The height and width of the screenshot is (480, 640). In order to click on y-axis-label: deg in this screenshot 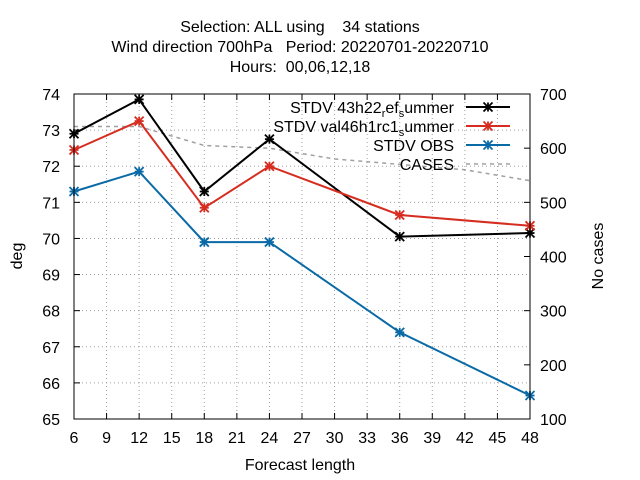, I will do `click(17, 256)`.